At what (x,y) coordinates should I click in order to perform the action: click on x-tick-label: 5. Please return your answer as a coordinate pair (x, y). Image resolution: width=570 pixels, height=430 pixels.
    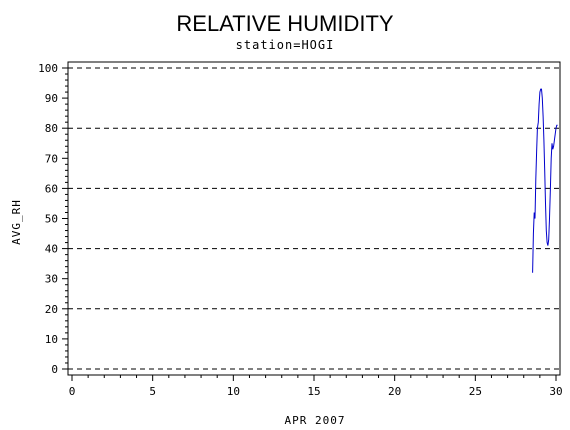
    Looking at the image, I should click on (152, 391).